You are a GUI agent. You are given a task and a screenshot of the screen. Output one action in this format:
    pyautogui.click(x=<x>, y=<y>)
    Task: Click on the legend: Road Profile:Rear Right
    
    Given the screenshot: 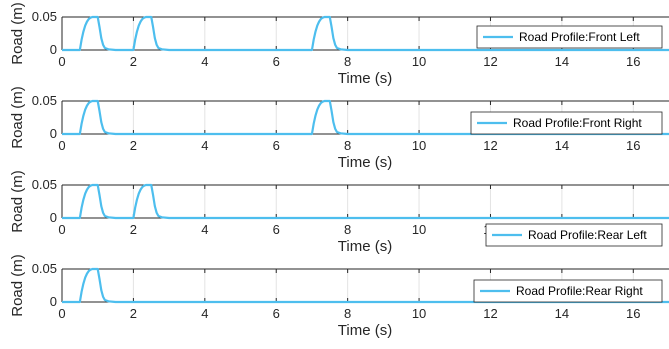 What is the action you would take?
    pyautogui.click(x=568, y=291)
    